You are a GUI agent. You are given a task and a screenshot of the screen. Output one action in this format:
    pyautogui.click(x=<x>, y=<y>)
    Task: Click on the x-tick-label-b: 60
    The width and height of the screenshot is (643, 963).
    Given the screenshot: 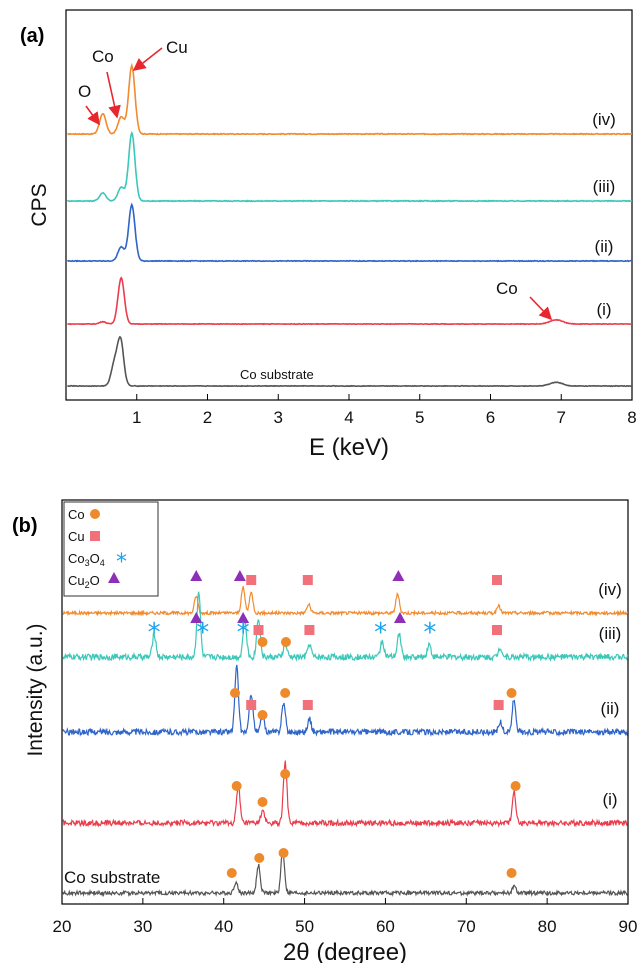 What is the action you would take?
    pyautogui.click(x=385, y=926)
    